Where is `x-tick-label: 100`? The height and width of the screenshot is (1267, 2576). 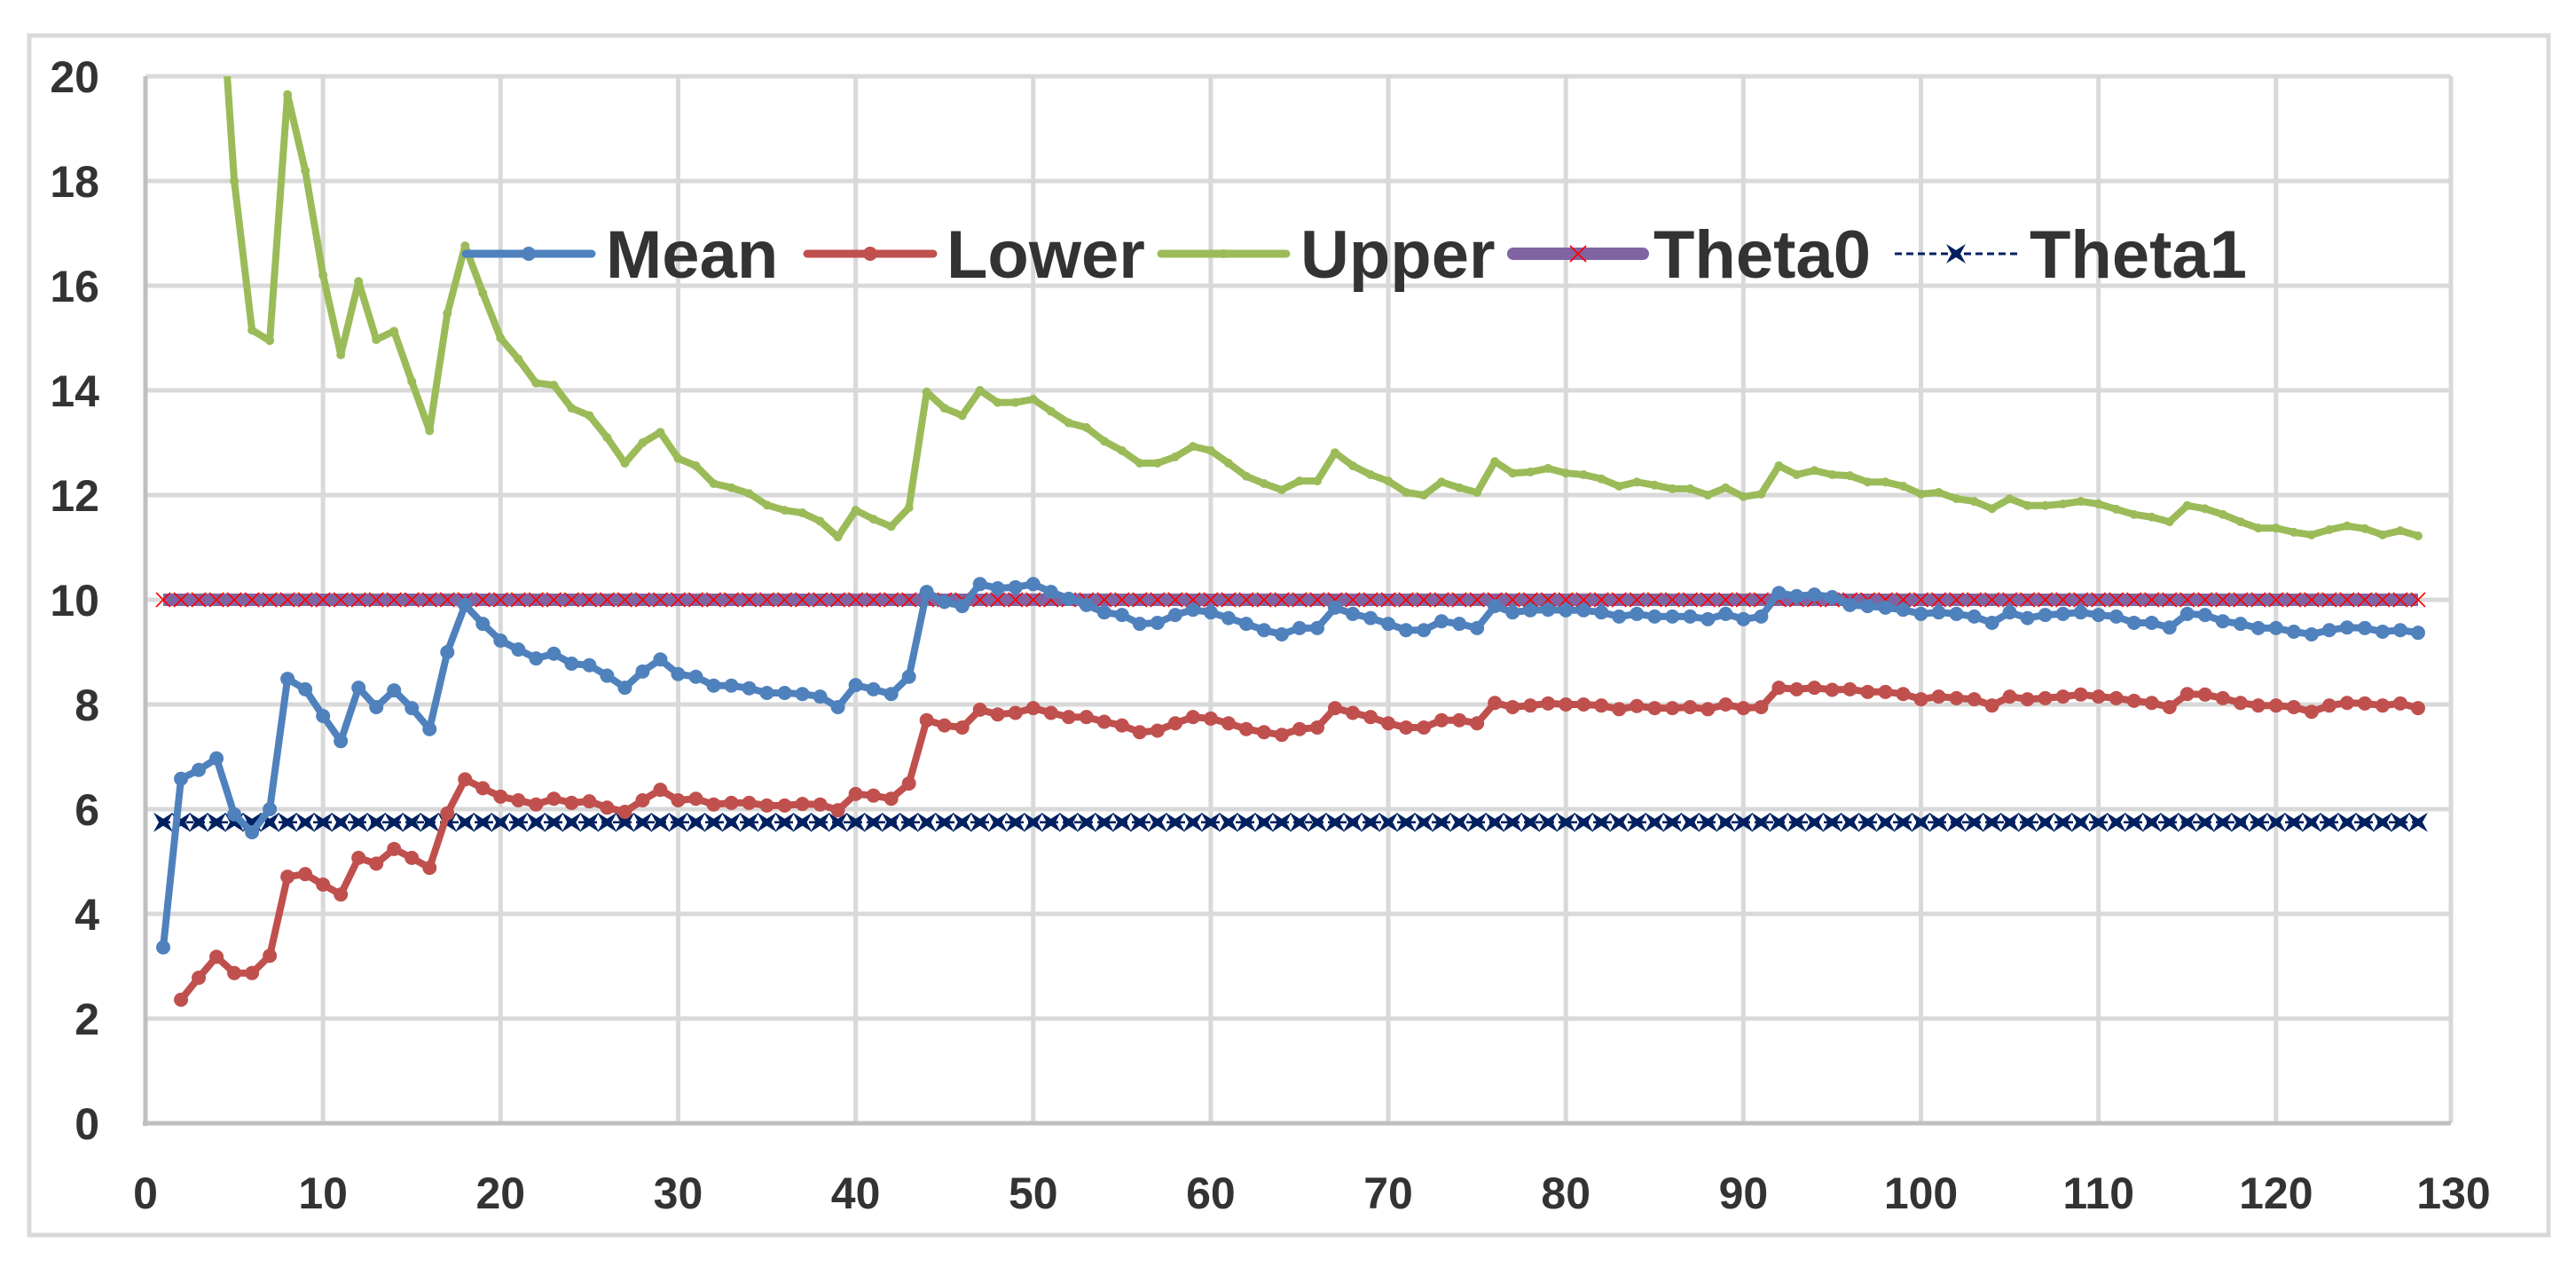 x-tick-label: 100 is located at coordinates (1921, 1193).